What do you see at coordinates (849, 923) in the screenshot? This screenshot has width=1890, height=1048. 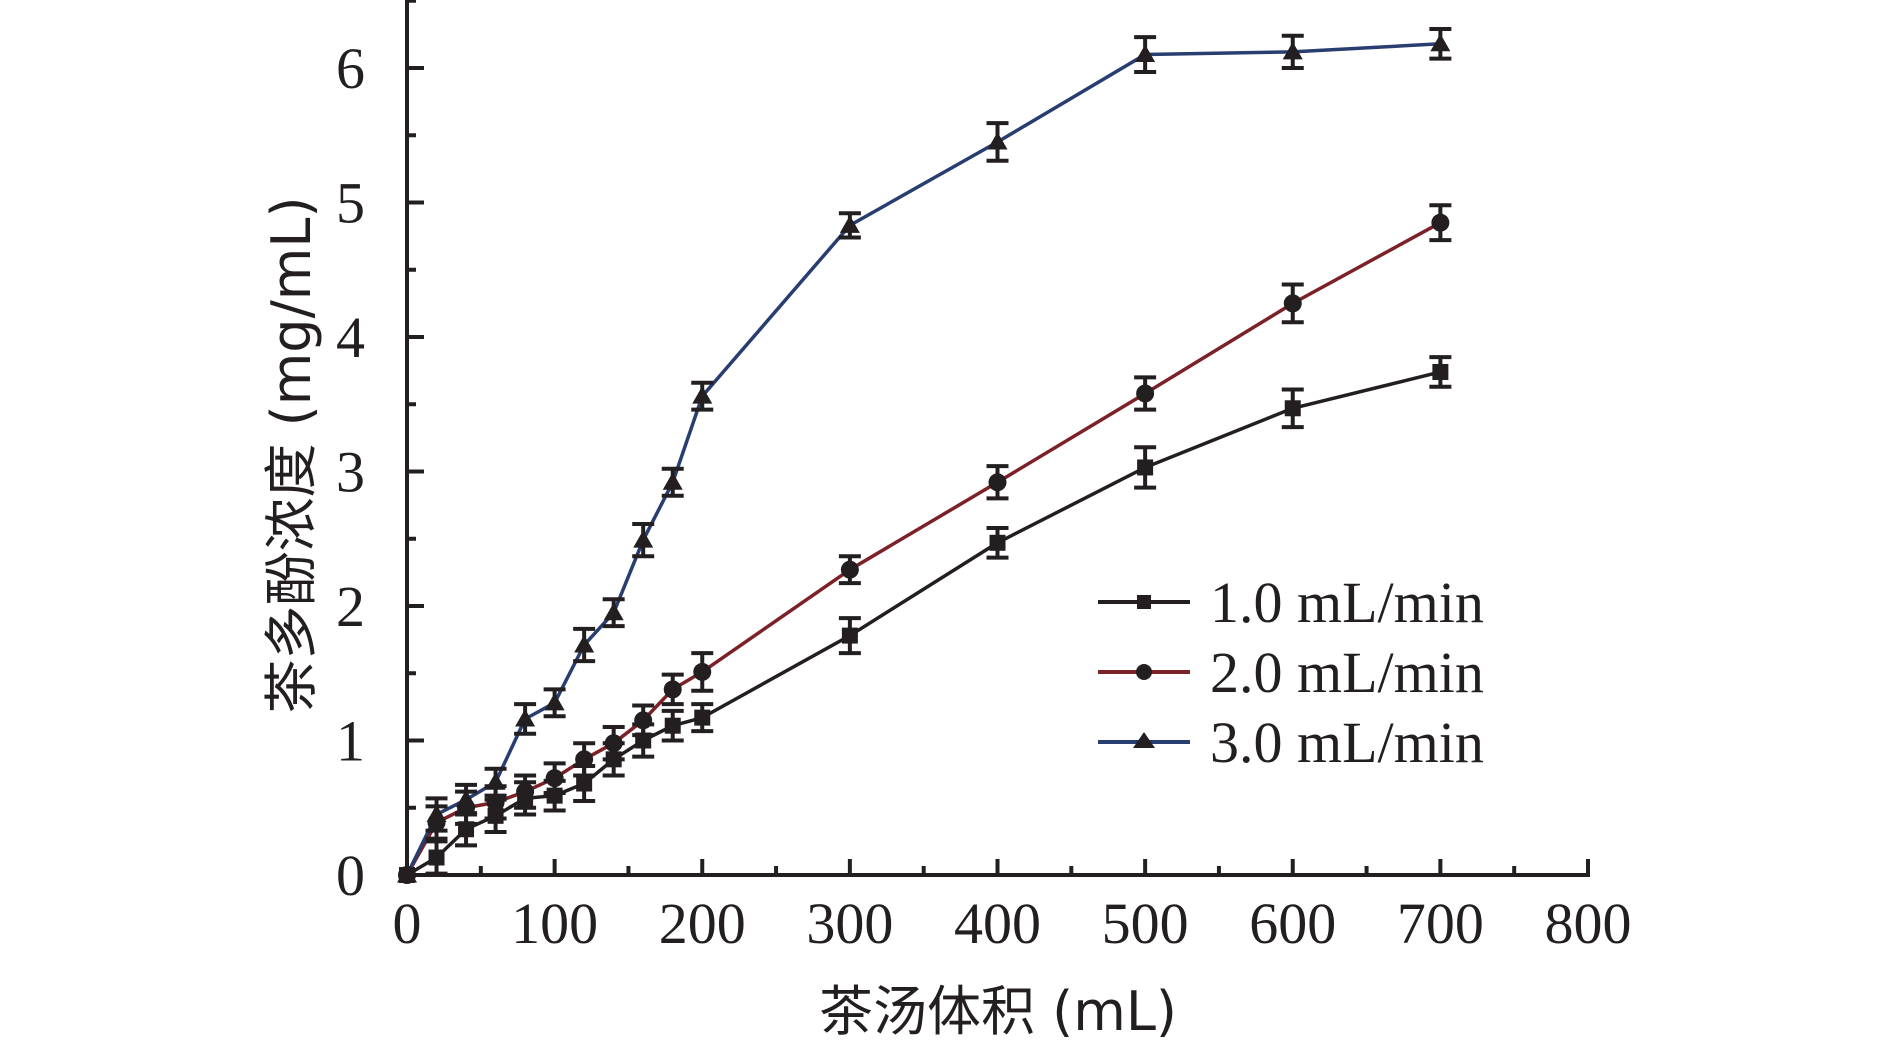 I see `x-tick-label: 300` at bounding box center [849, 923].